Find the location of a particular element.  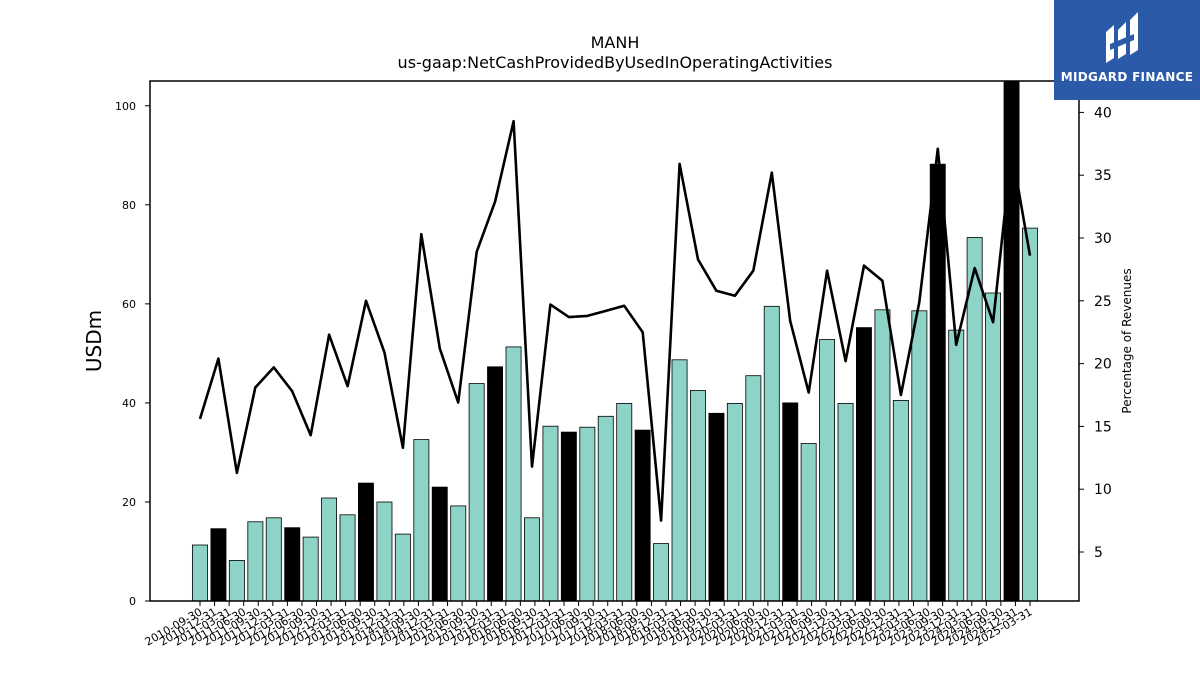

y-axis: 0 20 40 60 80 100 is located at coordinates (132, 354).